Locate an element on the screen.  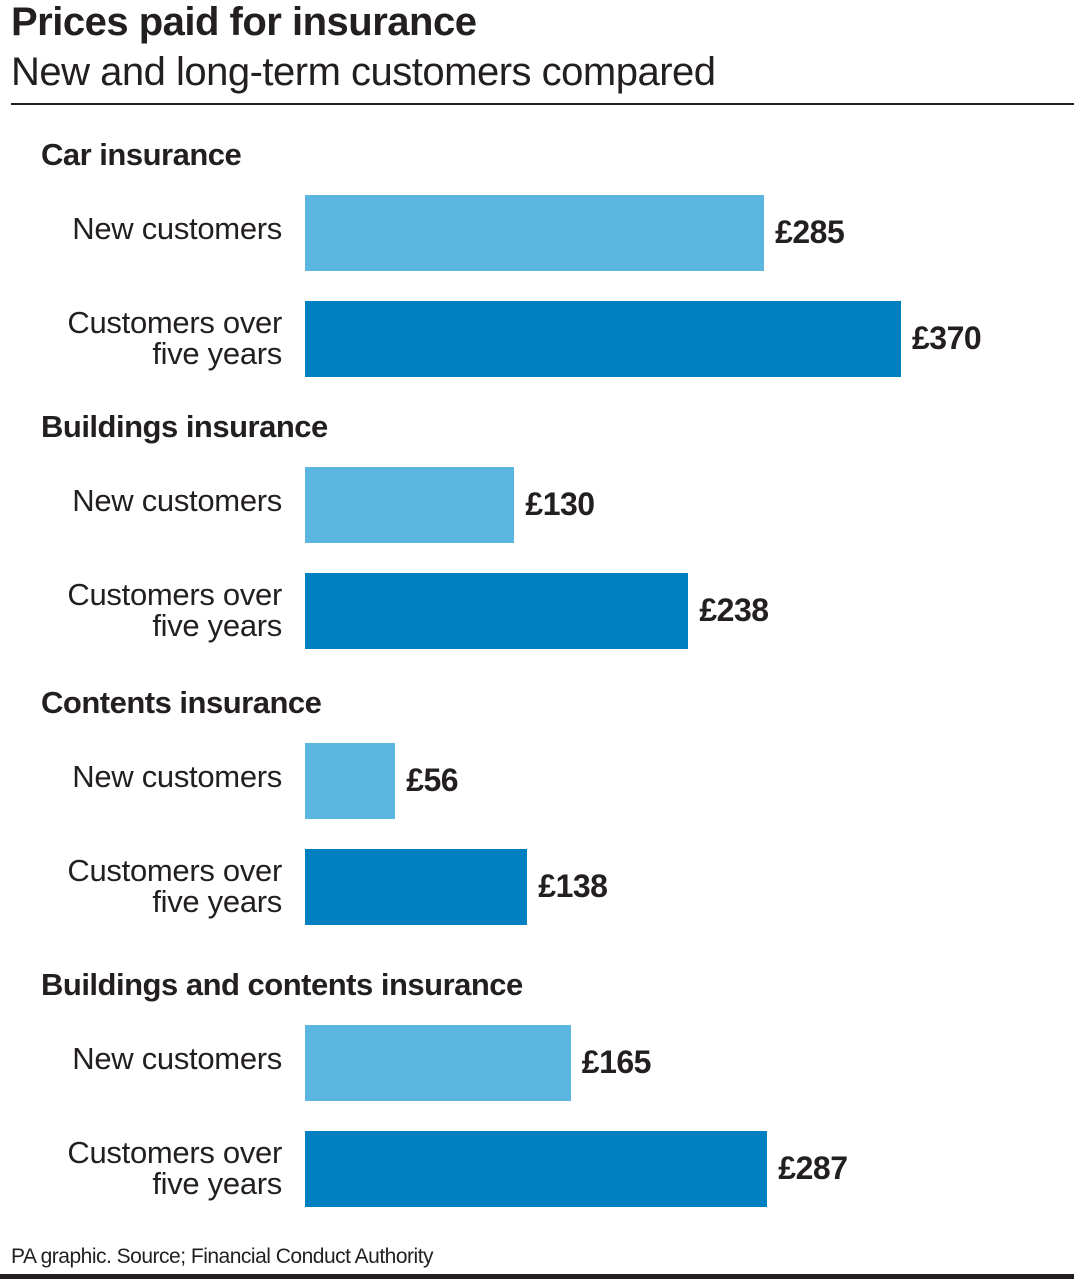
group-title: Buildings insurance is located at coordinates (184, 426).